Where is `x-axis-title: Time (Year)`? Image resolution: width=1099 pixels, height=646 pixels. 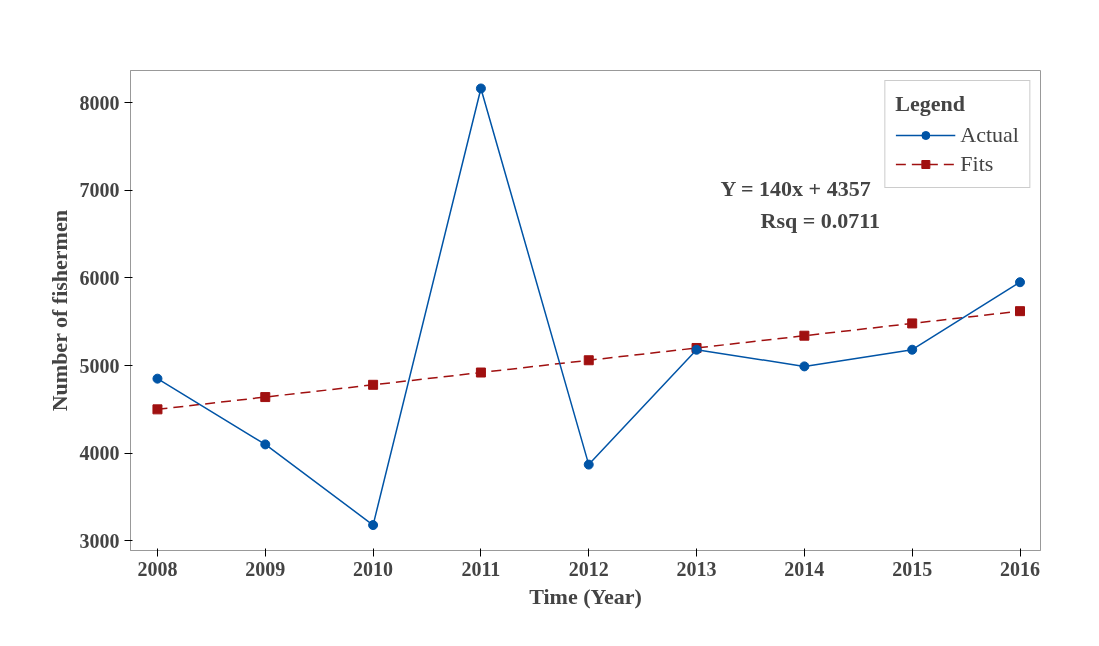 x-axis-title: Time (Year) is located at coordinates (585, 596).